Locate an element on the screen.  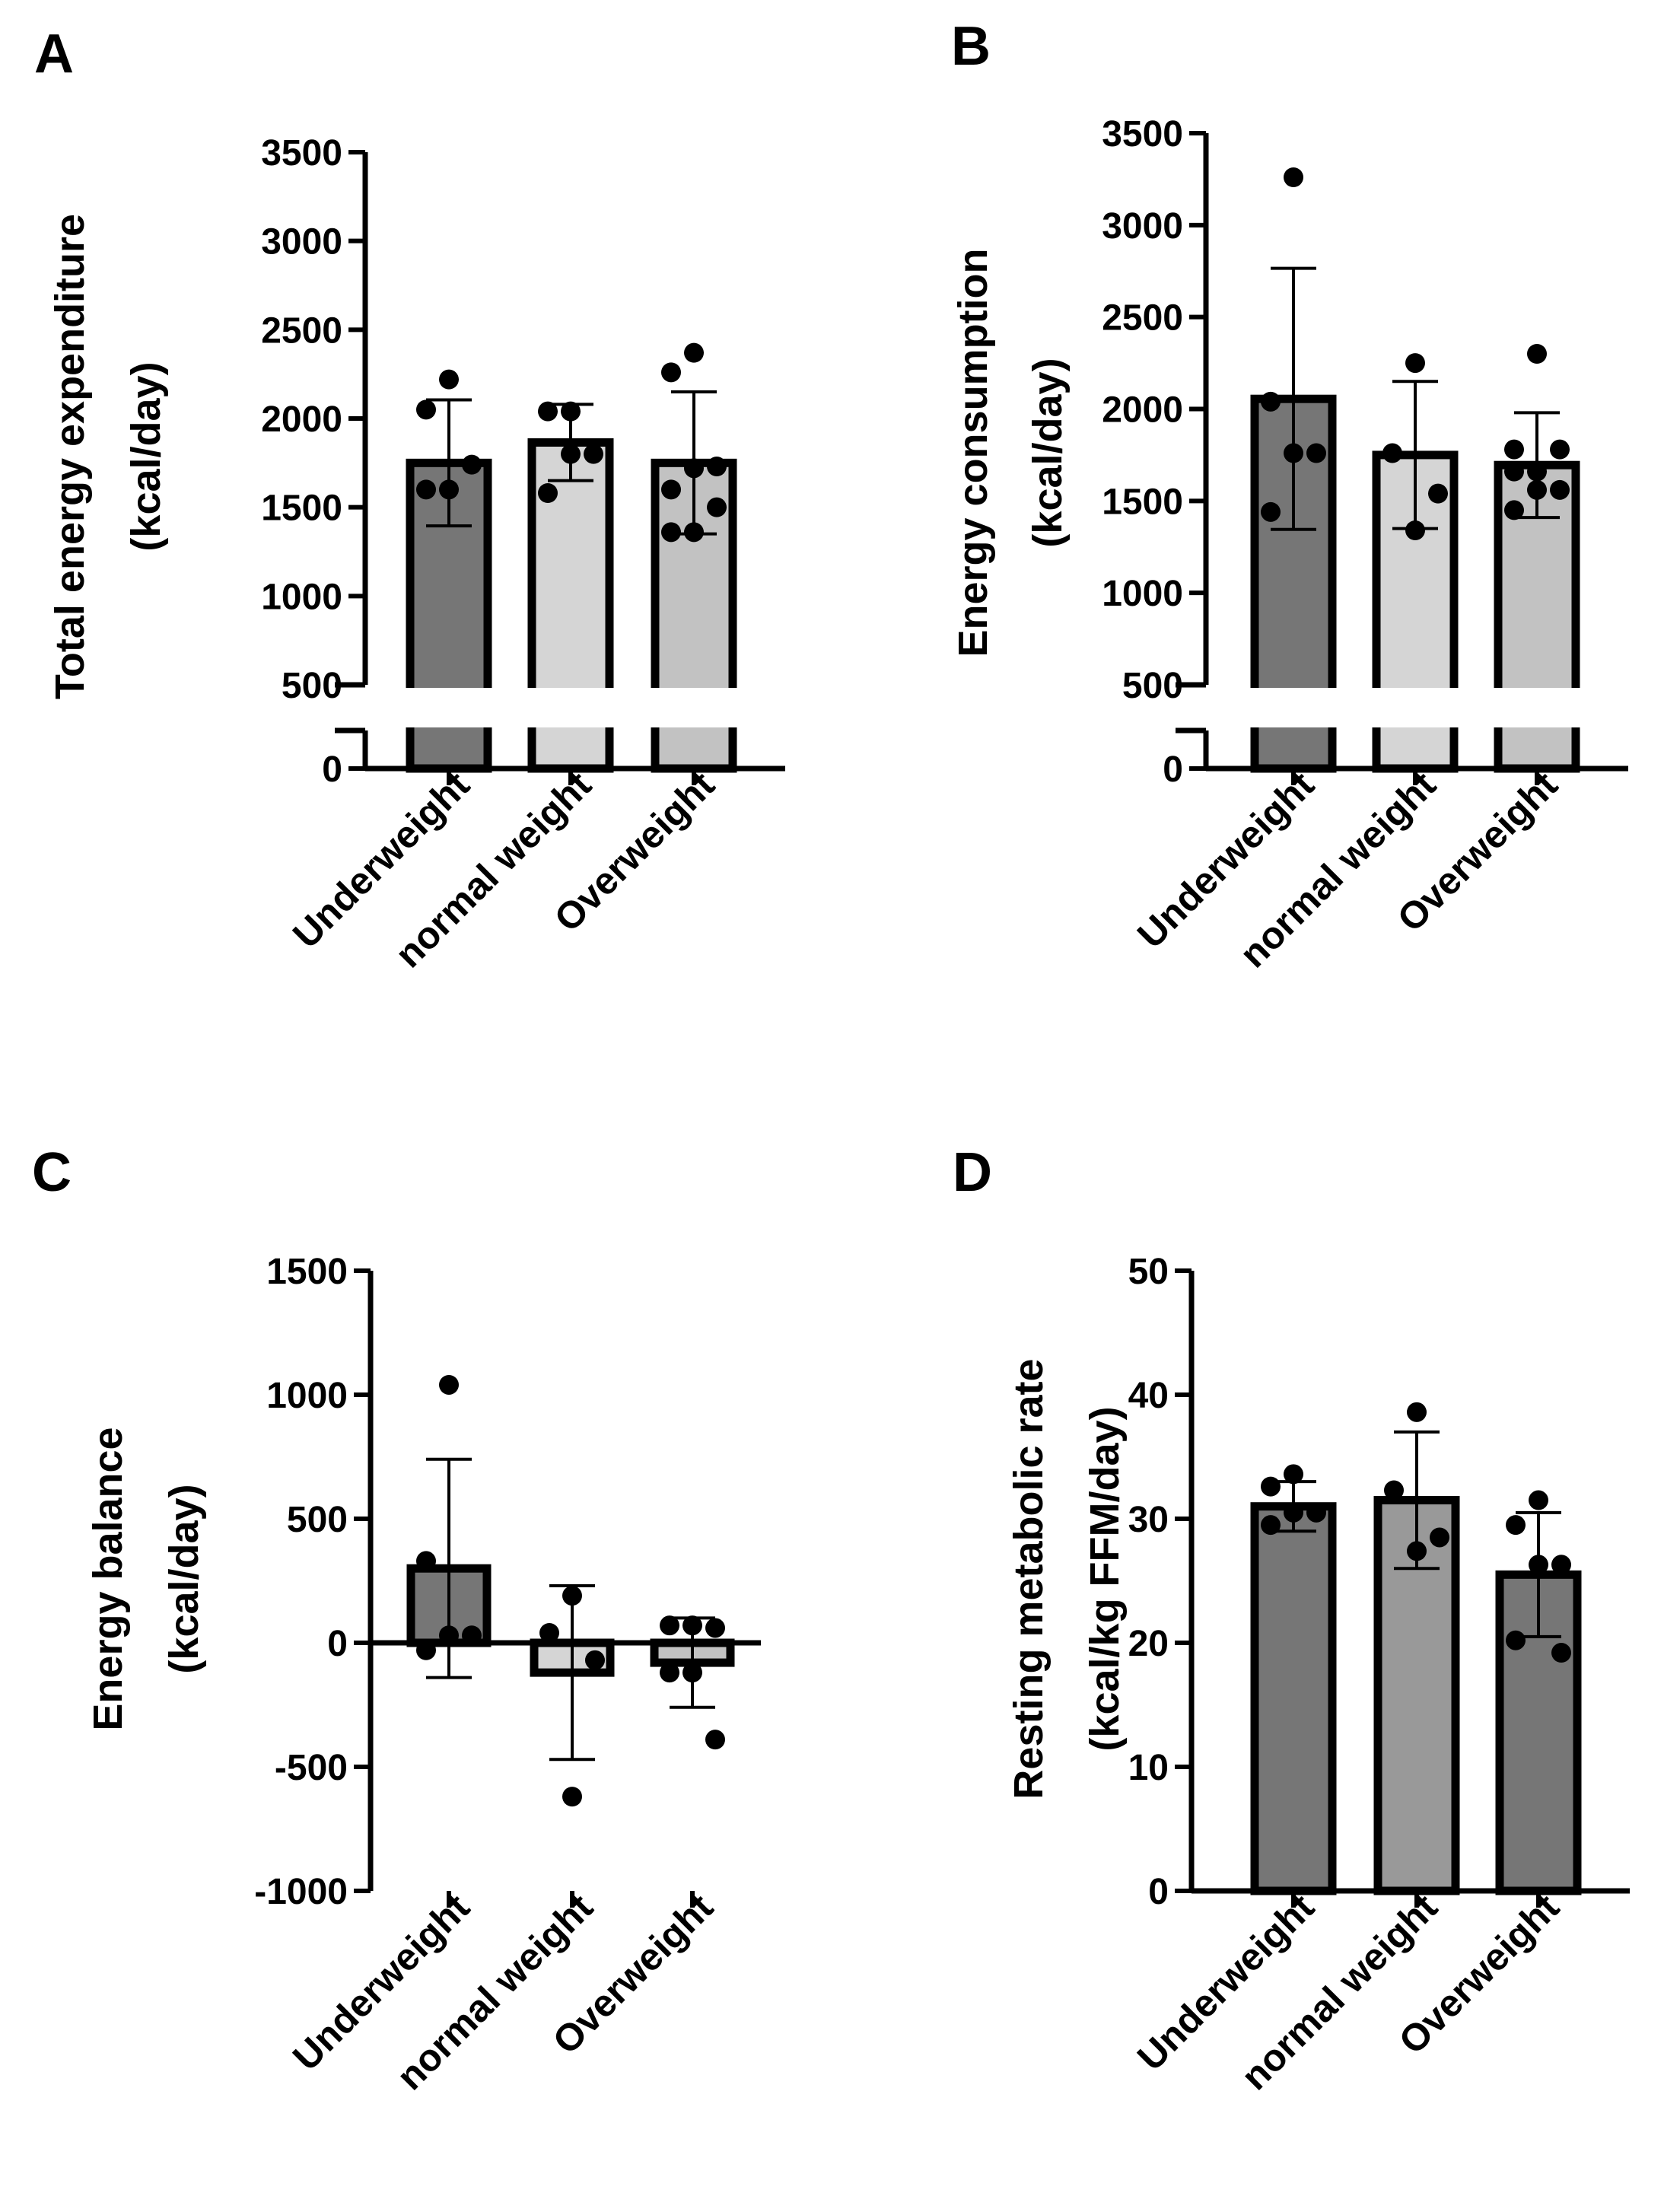
y-axis-title-line-1: Energy consumption is located at coordinates (973, 452).